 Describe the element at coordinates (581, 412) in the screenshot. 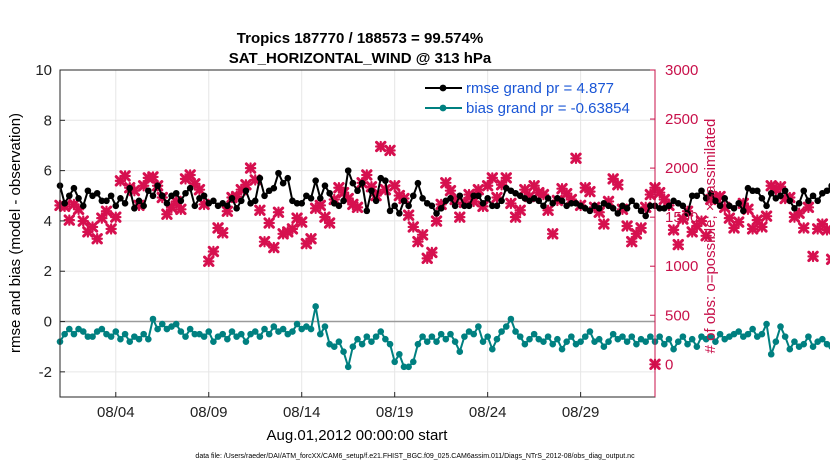

I see `x-tick-label: 08/29` at that location.